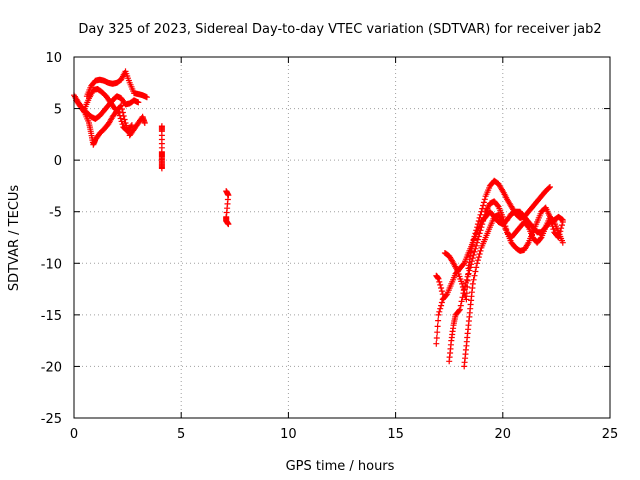 This screenshot has width=640, height=480. Describe the element at coordinates (51, 316) in the screenshot. I see `y-tick-label: -15` at that location.